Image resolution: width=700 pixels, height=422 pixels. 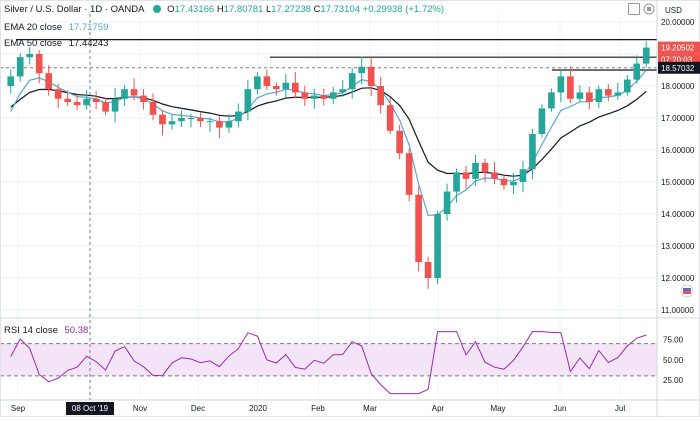 What do you see at coordinates (678, 150) in the screenshot?
I see `y-tick-label: 16.00000` at bounding box center [678, 150].